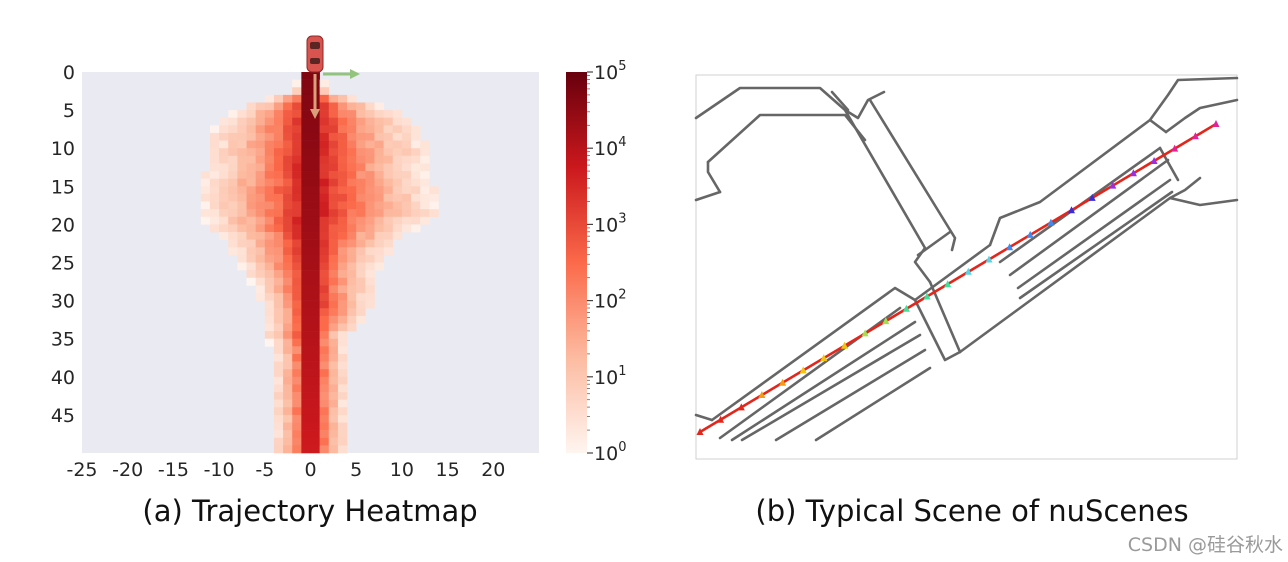 Image resolution: width=1288 pixels, height=562 pixels. What do you see at coordinates (219, 470) in the screenshot?
I see `x-tick-label: -10` at bounding box center [219, 470].